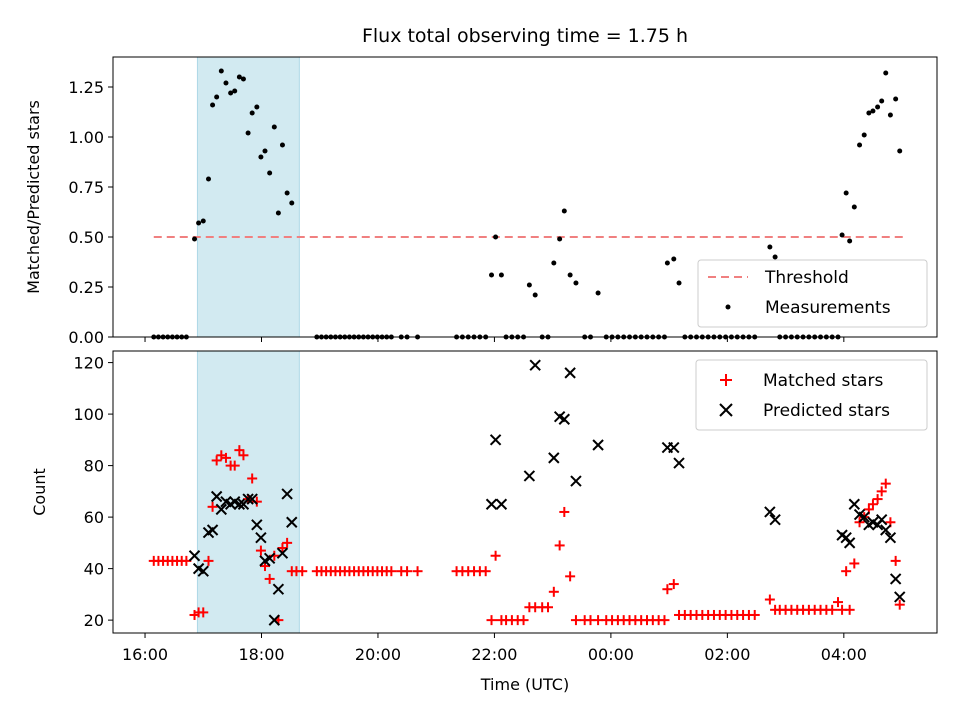 The height and width of the screenshot is (720, 960). What do you see at coordinates (826, 411) in the screenshot?
I see `legend-predicted-label: Predicted stars` at bounding box center [826, 411].